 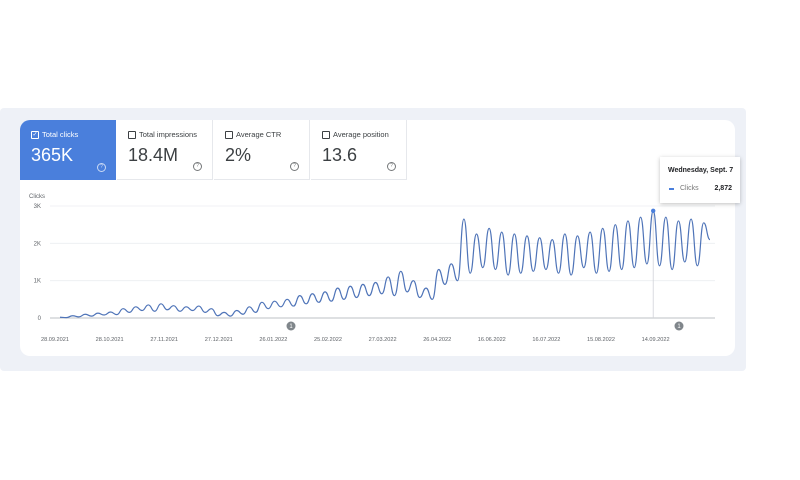 I want to click on tab-label: Average position, so click(x=361, y=134).